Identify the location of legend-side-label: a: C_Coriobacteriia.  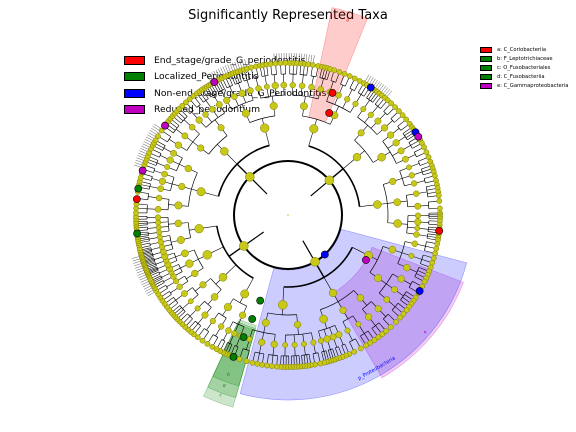
(522, 49).